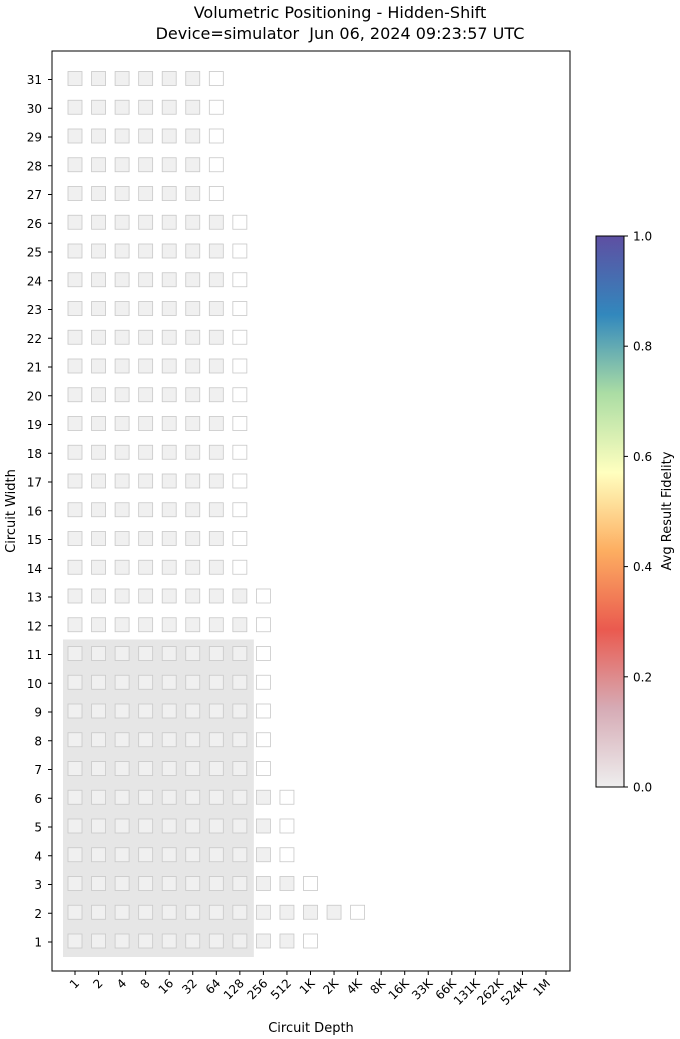 This screenshot has height=1039, width=680. I want to click on colorbar-tick-label: 0.6, so click(642, 457).